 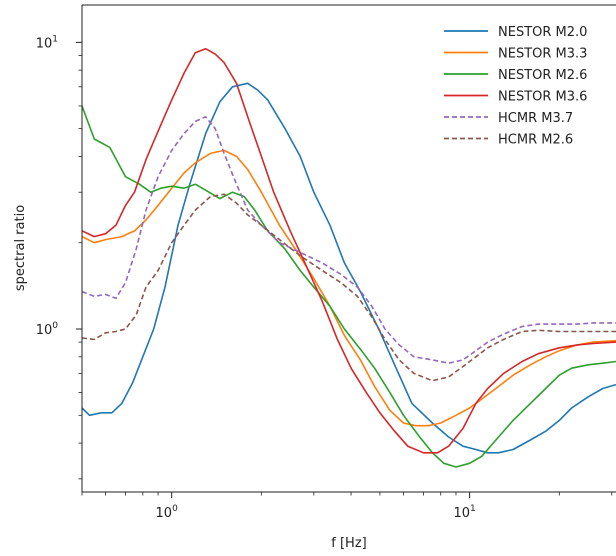 What do you see at coordinates (535, 118) in the screenshot?
I see `legend-label-5: HCMR M3.7` at bounding box center [535, 118].